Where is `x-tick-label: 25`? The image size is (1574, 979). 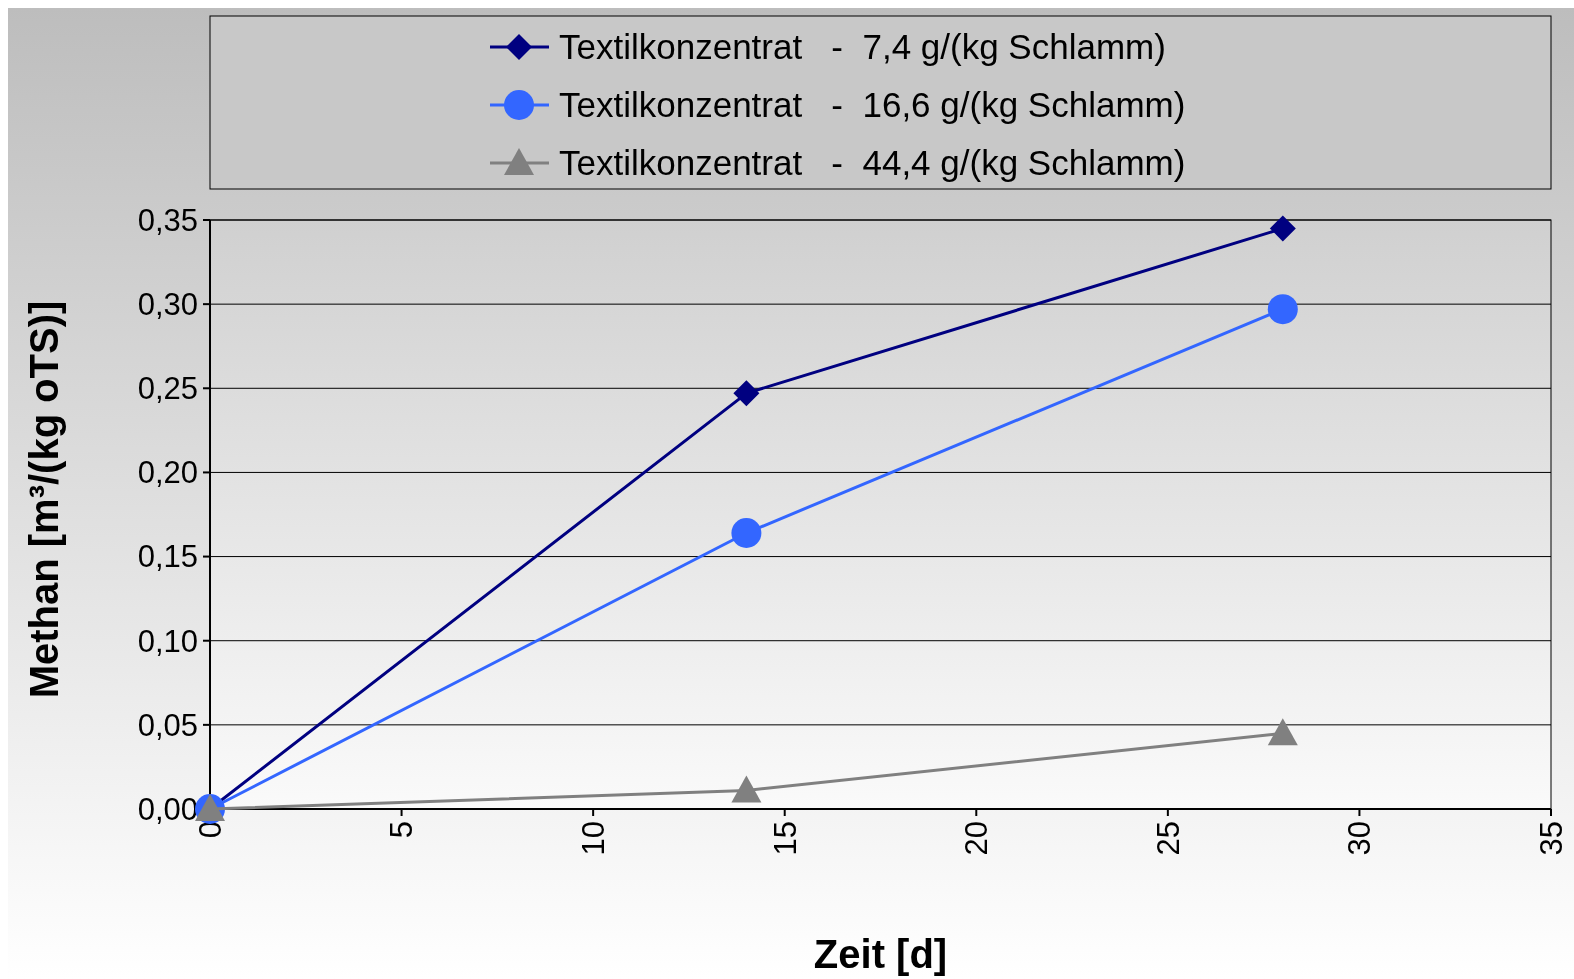
x-tick-label: 25 is located at coordinates (1168, 838).